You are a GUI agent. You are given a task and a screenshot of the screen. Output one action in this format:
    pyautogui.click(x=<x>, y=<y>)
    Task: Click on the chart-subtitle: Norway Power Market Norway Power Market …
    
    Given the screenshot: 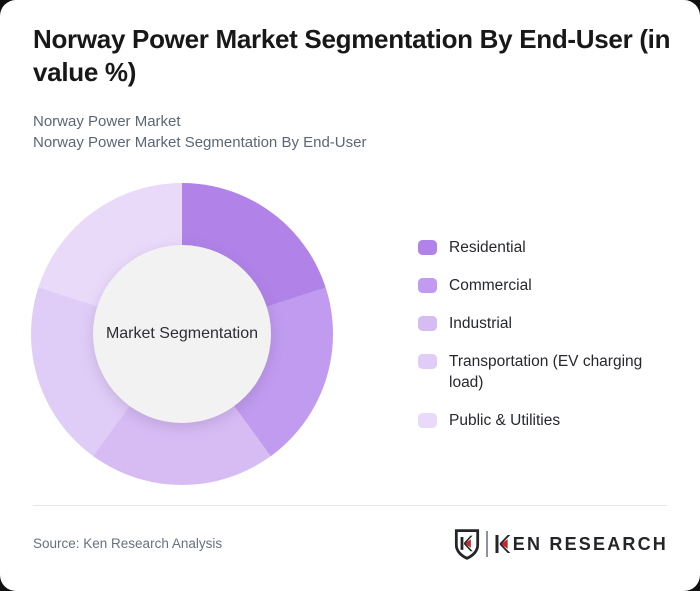 What is the action you would take?
    pyautogui.click(x=199, y=132)
    